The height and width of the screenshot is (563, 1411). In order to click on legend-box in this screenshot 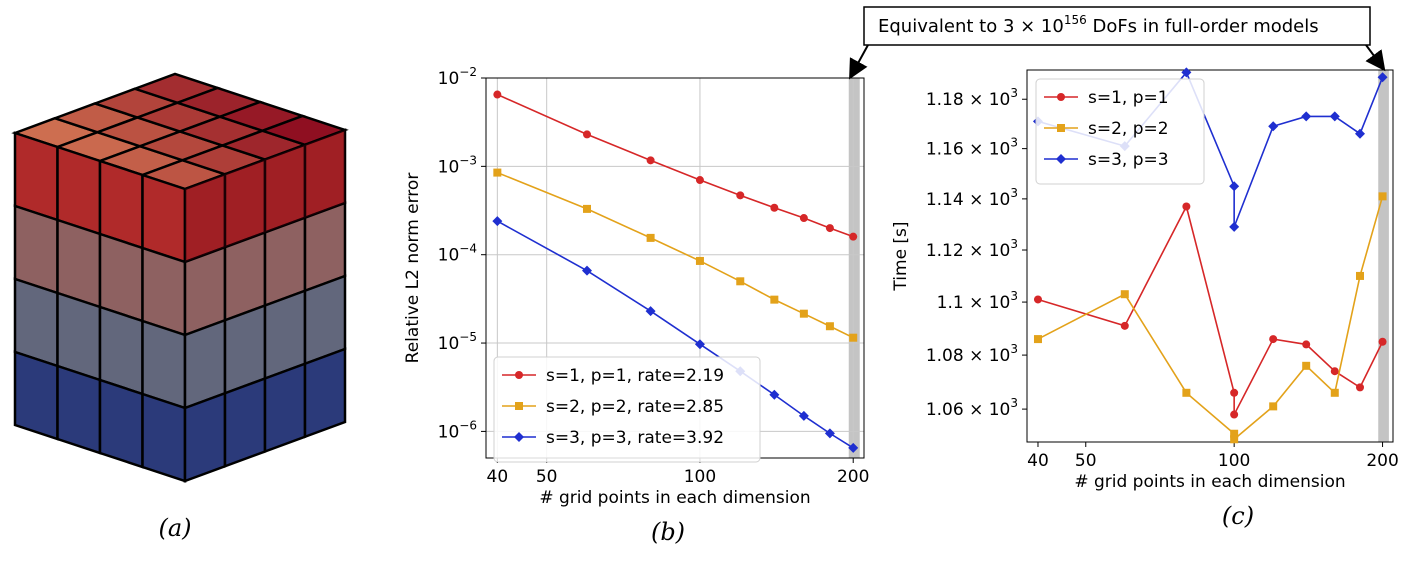, I will do `click(1120, 131)`.